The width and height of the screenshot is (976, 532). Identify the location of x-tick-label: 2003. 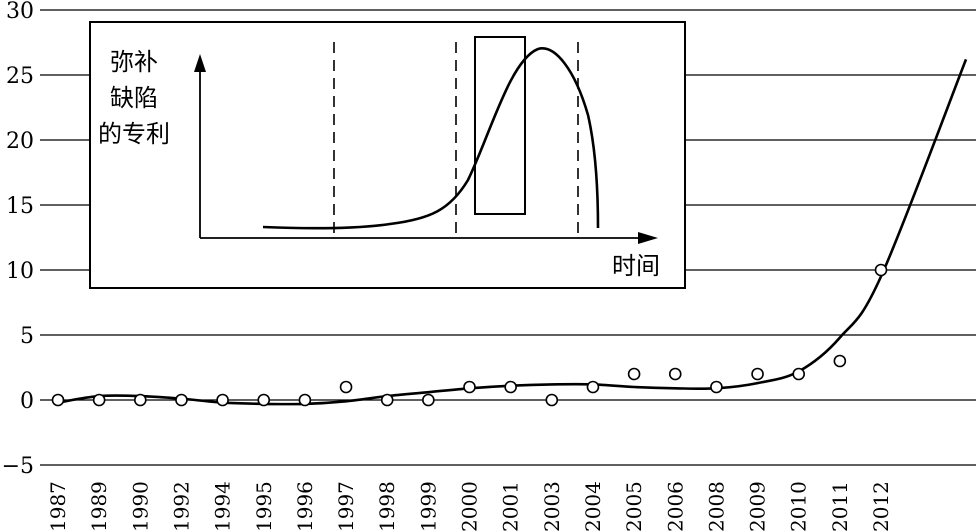
(552, 506).